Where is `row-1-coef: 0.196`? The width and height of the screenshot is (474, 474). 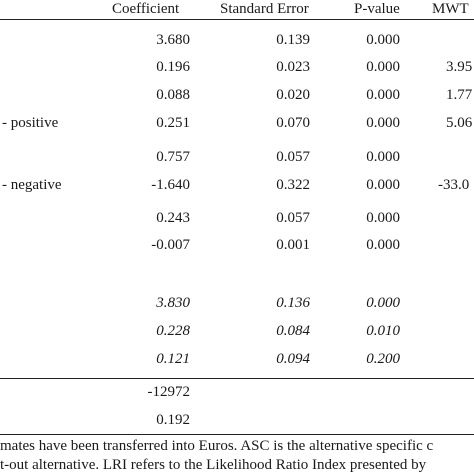 row-1-coef: 0.196 is located at coordinates (173, 67).